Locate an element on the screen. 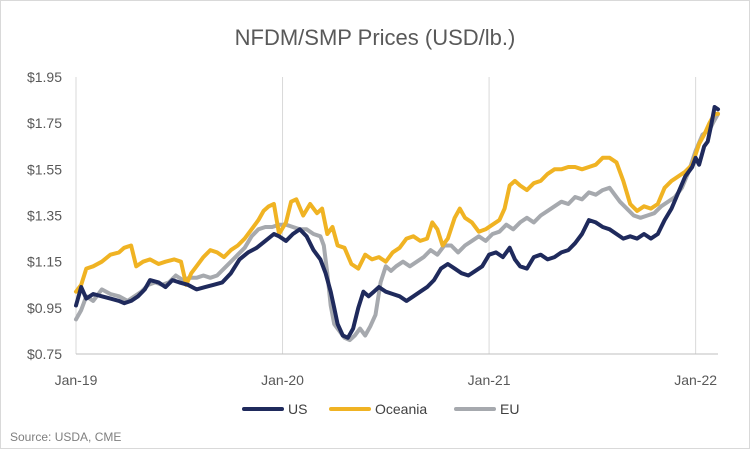  y-tick-label: $1.35 is located at coordinates (44, 216).